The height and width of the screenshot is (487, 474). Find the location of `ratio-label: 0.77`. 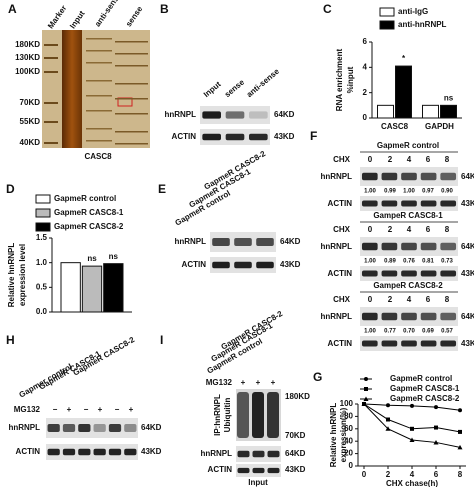

ratio-label: 0.77 is located at coordinates (390, 332).